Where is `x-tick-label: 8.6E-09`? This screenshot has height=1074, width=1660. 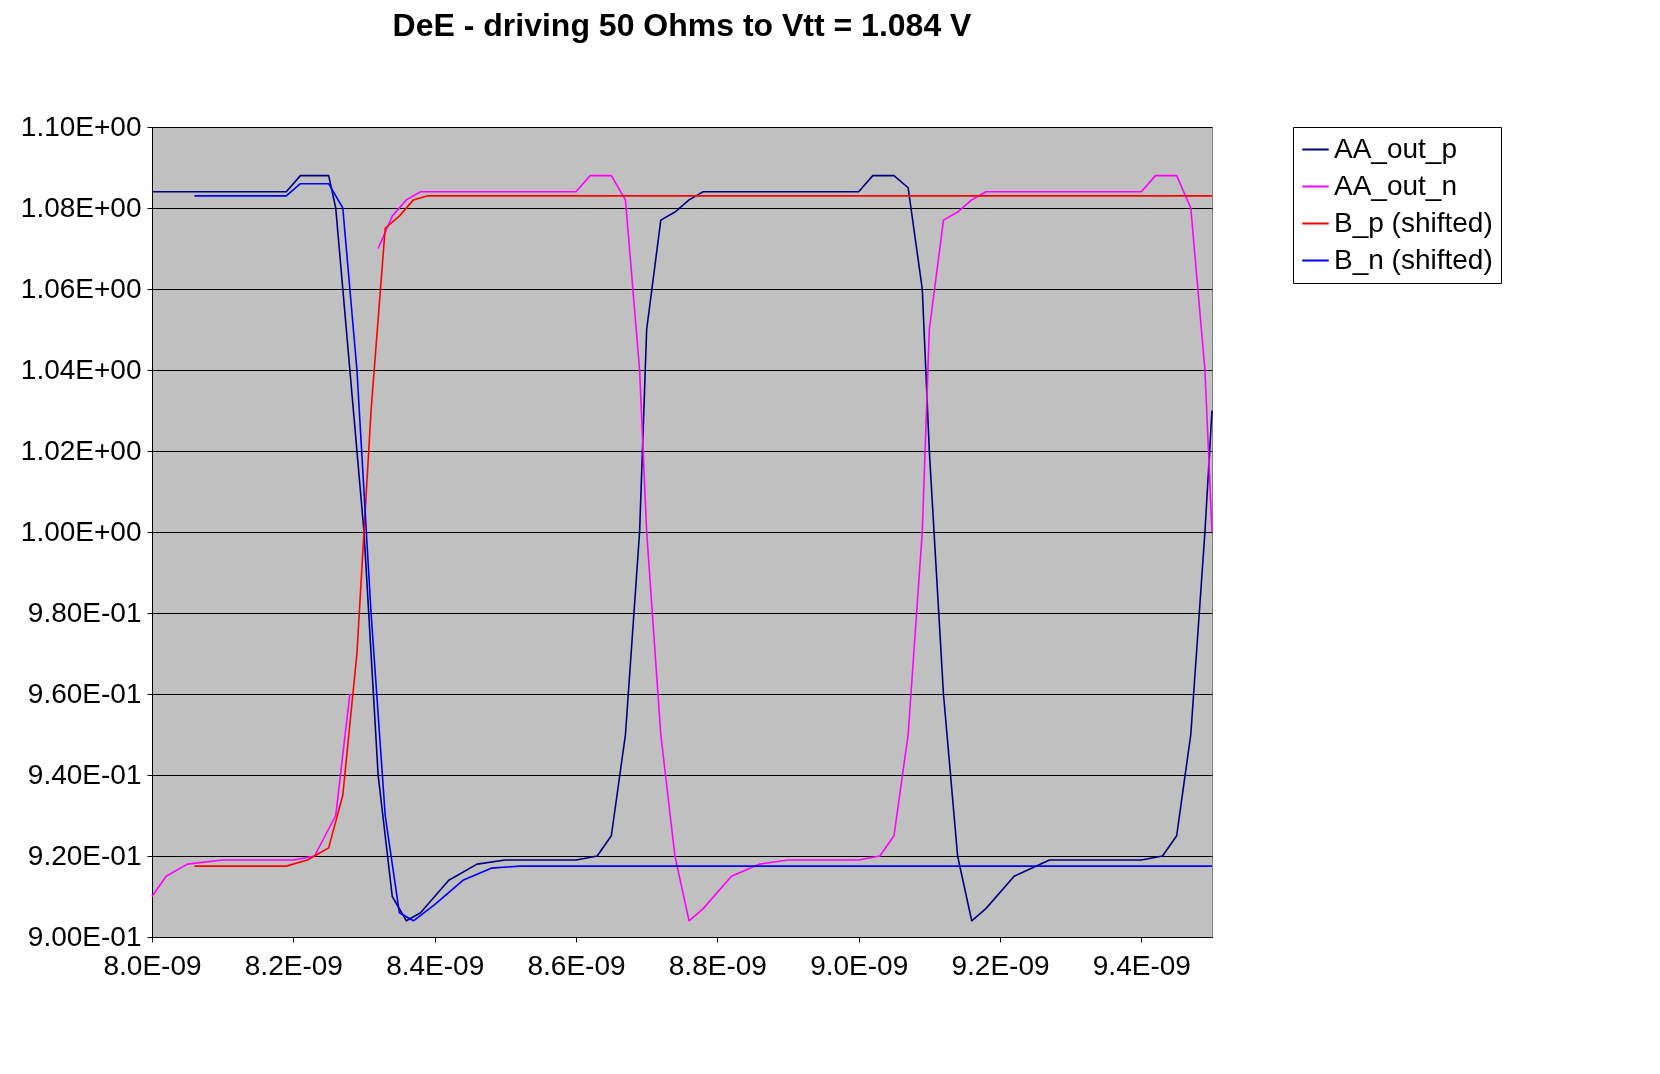
x-tick-label: 8.6E-09 is located at coordinates (576, 965).